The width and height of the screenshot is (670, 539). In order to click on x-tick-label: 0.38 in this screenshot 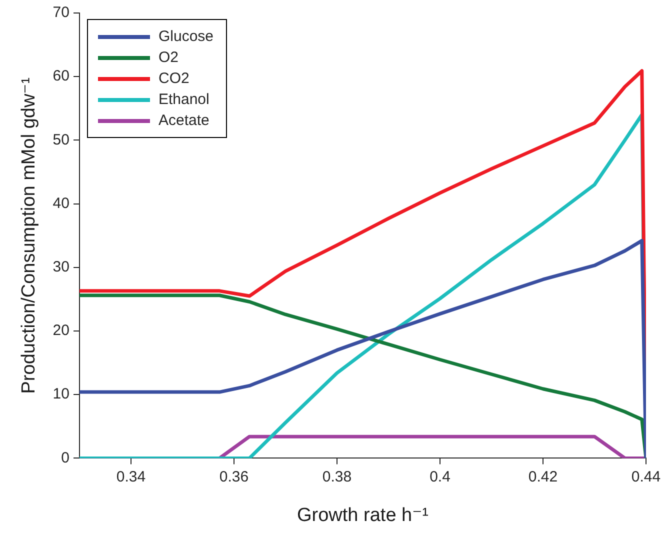, I will do `click(337, 477)`.